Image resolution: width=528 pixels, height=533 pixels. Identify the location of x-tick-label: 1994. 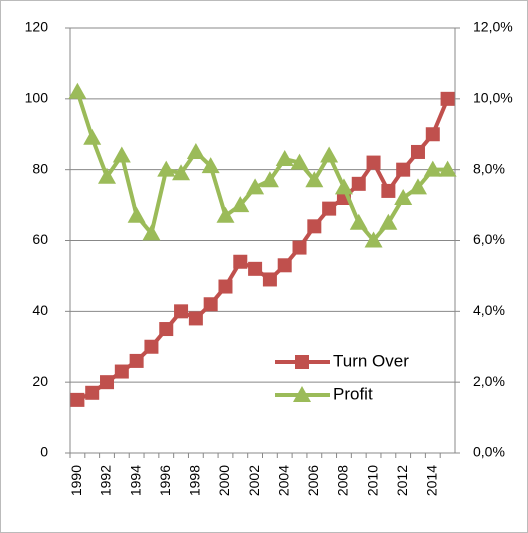
(135, 480).